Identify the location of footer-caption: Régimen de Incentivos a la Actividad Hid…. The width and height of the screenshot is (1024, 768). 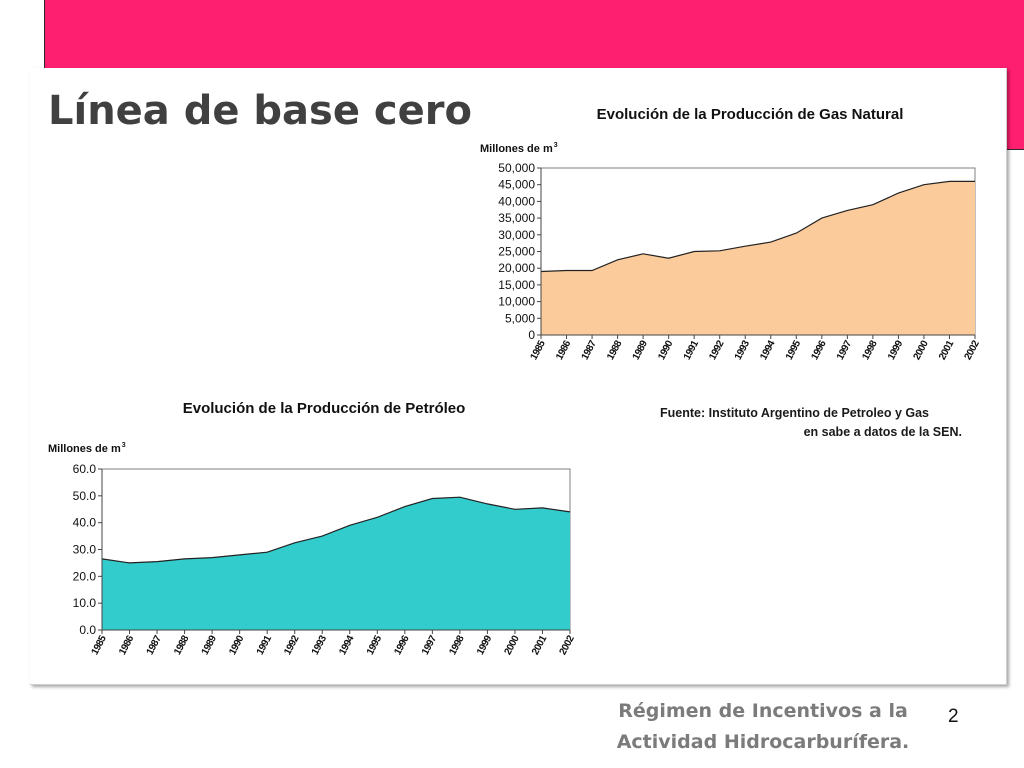
(763, 727).